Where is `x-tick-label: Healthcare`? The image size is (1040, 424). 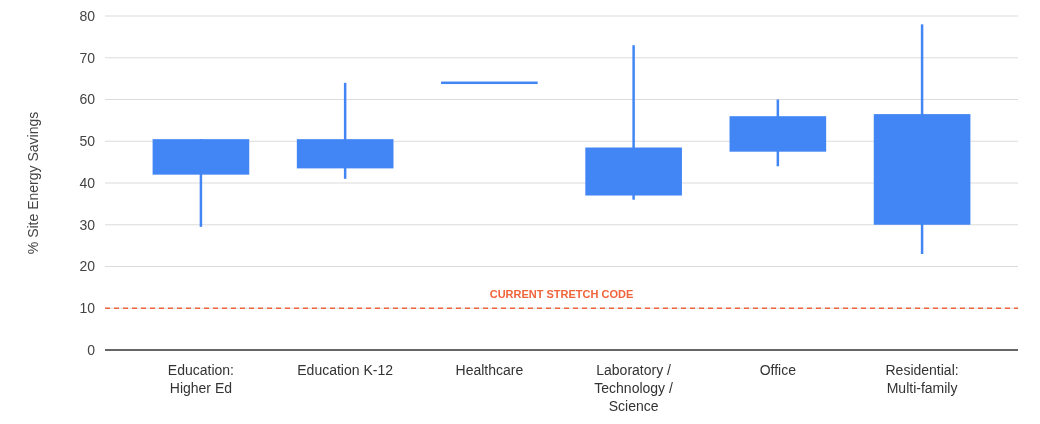
x-tick-label: Healthcare is located at coordinates (489, 370).